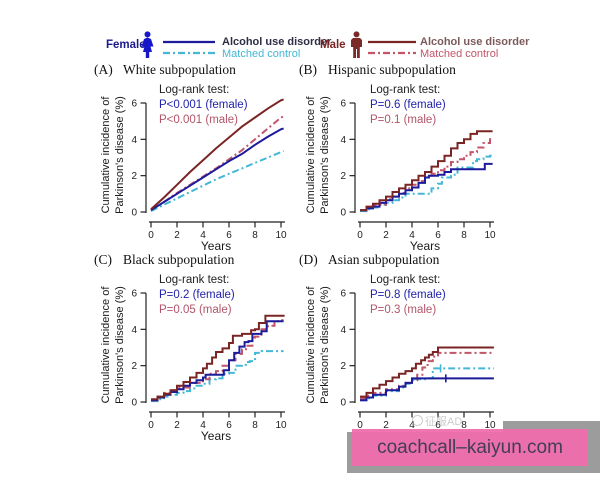 The width and height of the screenshot is (600, 480). What do you see at coordinates (189, 53) in the screenshot?
I see `legend-female-control-line` at bounding box center [189, 53].